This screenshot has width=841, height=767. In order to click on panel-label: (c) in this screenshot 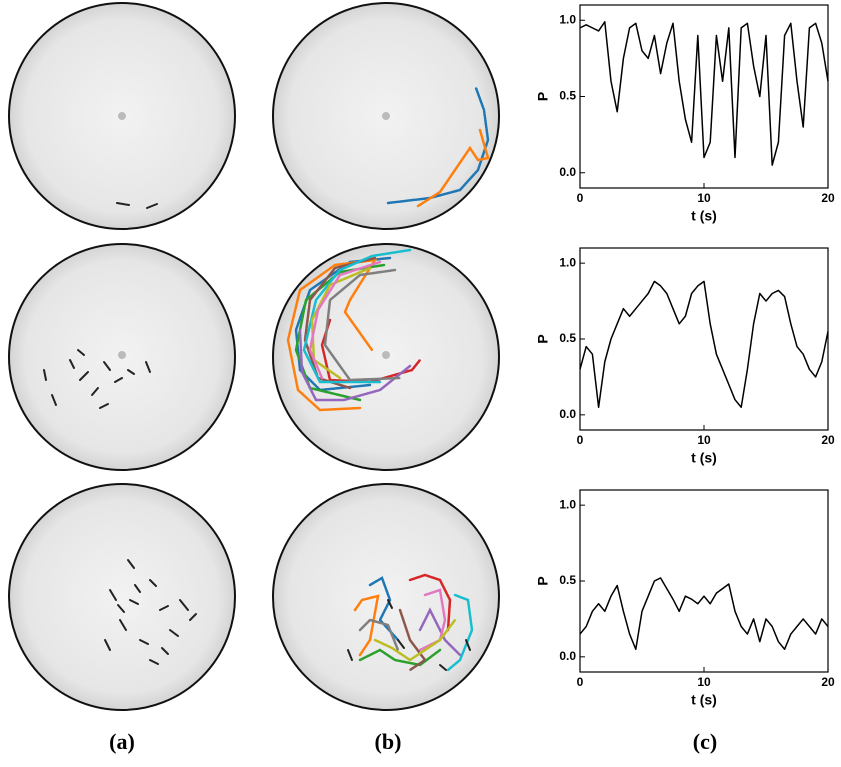, I will do `click(705, 741)`.